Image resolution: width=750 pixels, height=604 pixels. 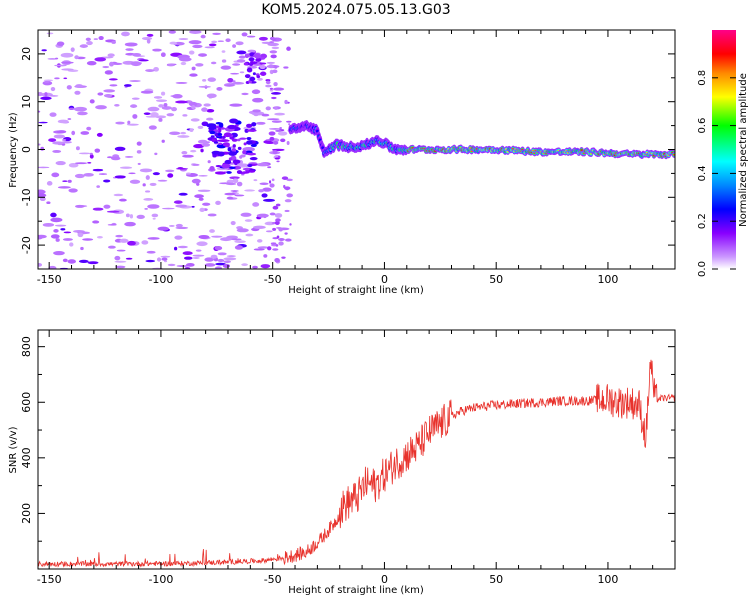 I want to click on y-tick-label: 20, so click(x=26, y=54).